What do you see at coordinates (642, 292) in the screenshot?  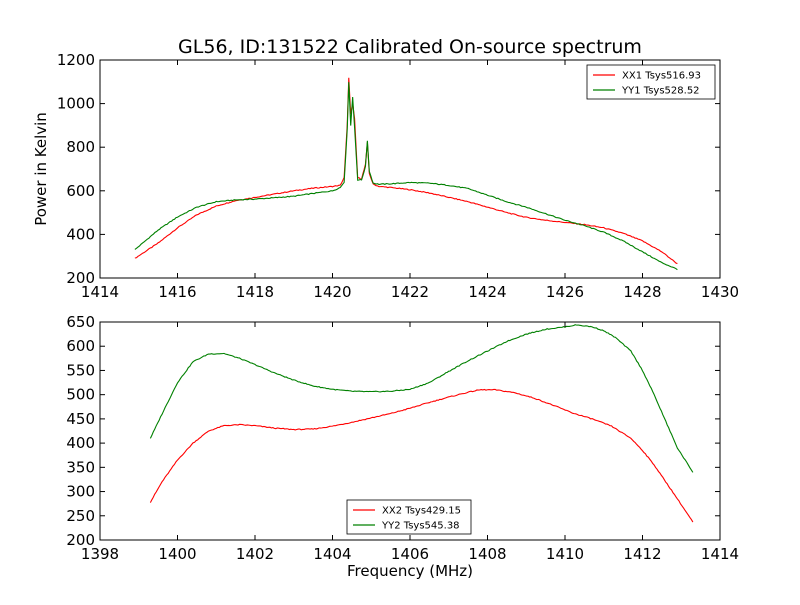 I see `x-tick-label: 1428` at bounding box center [642, 292].